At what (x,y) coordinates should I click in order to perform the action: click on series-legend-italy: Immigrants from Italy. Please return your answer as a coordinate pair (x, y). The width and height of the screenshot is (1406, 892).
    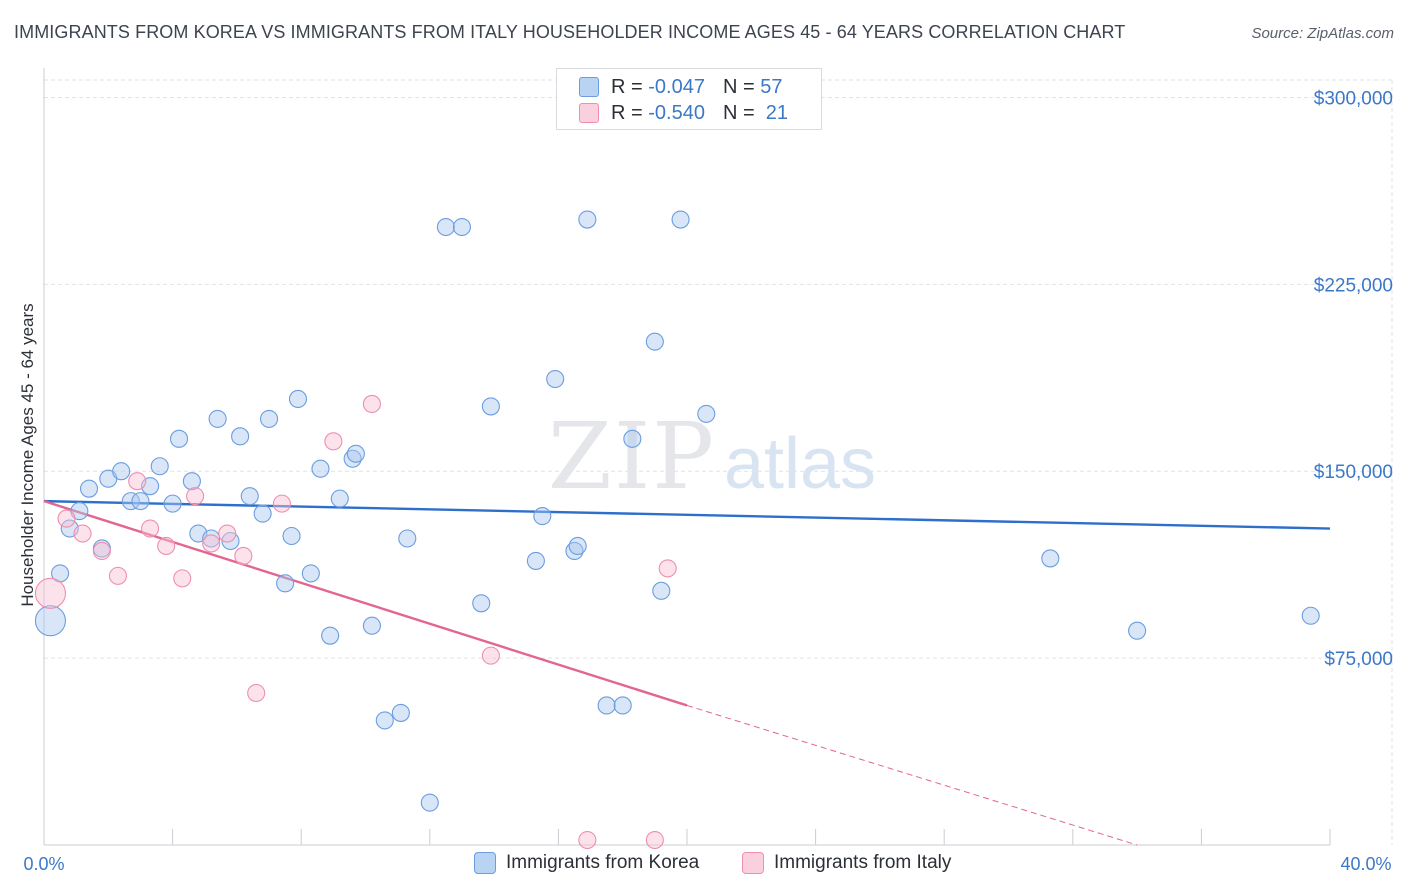
    Looking at the image, I should click on (846, 863).